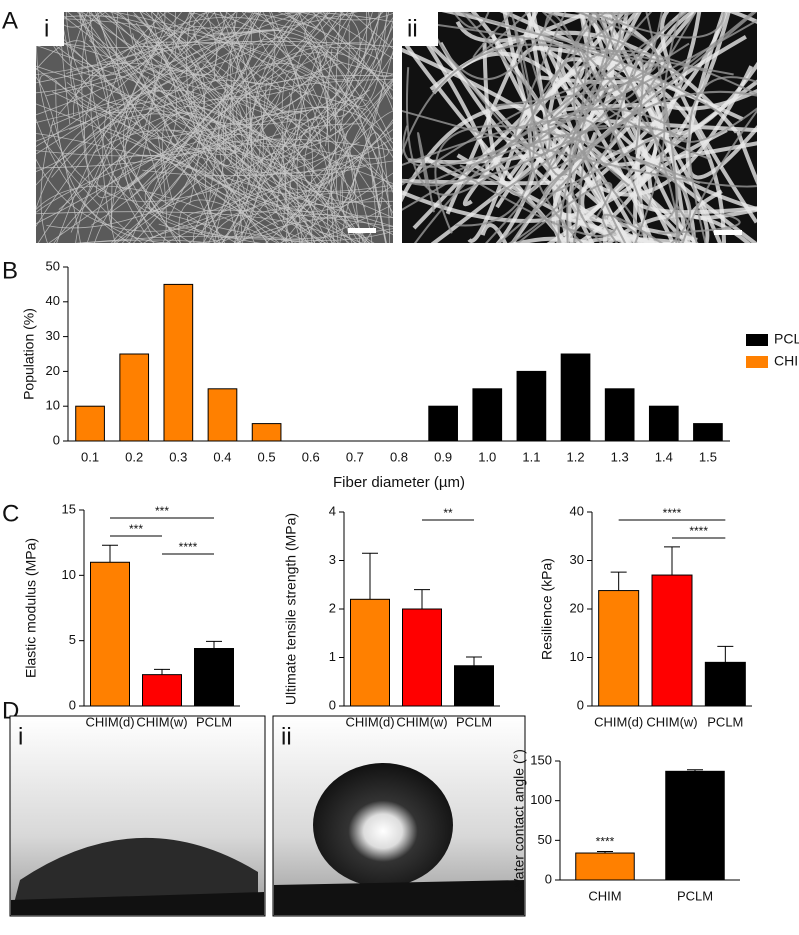  Describe the element at coordinates (362, 230) in the screenshot. I see `scale-bar` at that location.